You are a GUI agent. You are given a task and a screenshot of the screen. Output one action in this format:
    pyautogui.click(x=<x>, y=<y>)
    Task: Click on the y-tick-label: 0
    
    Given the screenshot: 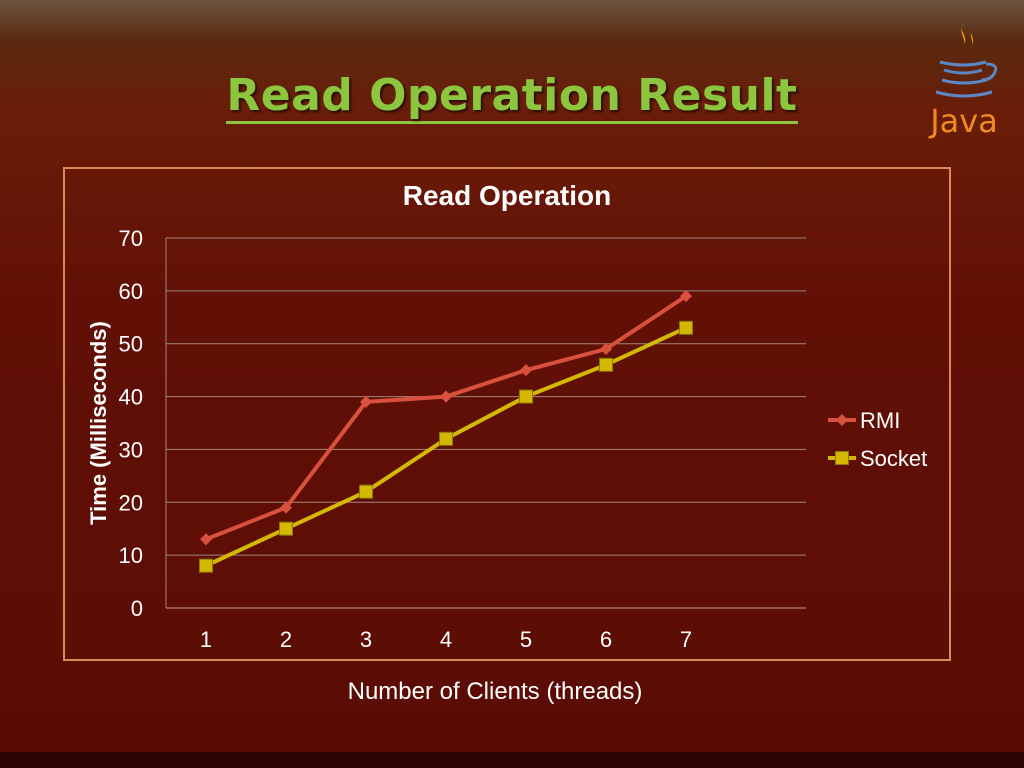 What is the action you would take?
    pyautogui.click(x=137, y=608)
    